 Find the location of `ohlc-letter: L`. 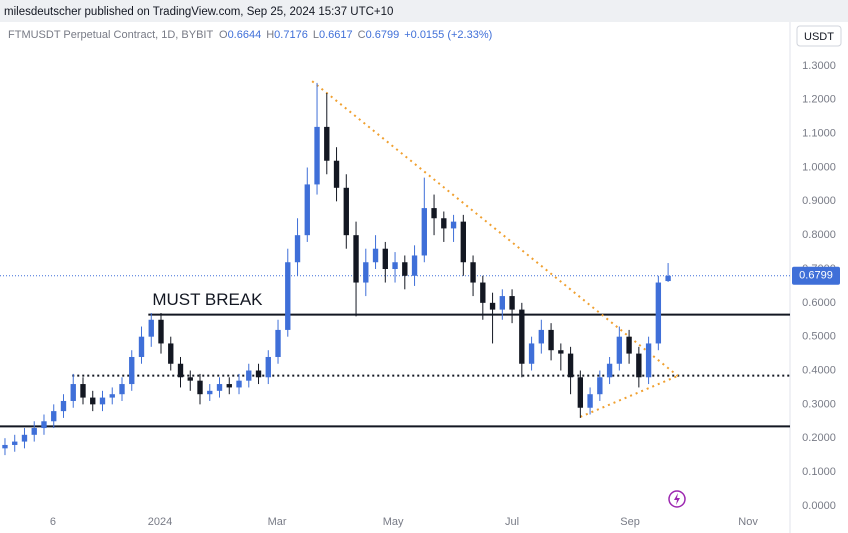

ohlc-letter: L is located at coordinates (316, 35).